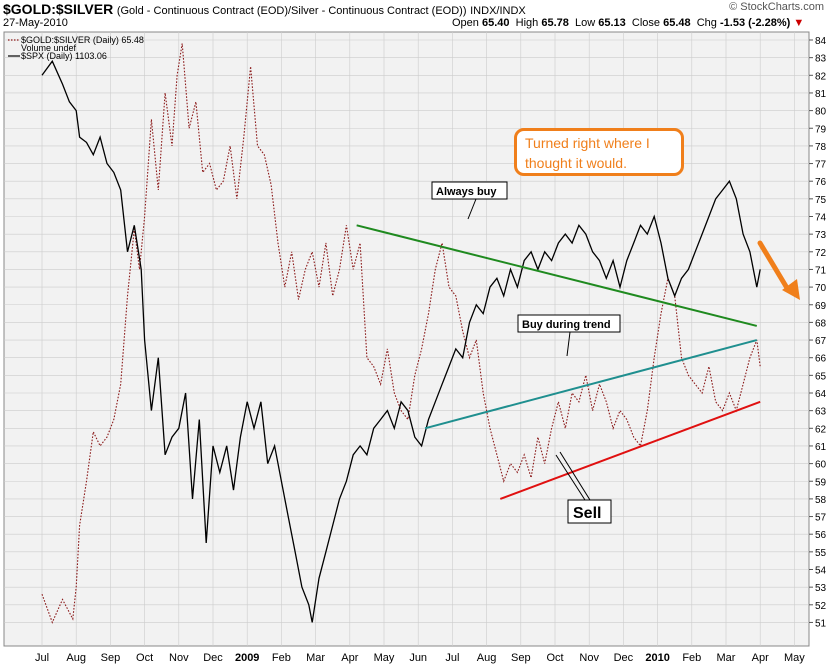 The width and height of the screenshot is (828, 665). What do you see at coordinates (821, 465) in the screenshot?
I see `y-tick-label: 60` at bounding box center [821, 465].